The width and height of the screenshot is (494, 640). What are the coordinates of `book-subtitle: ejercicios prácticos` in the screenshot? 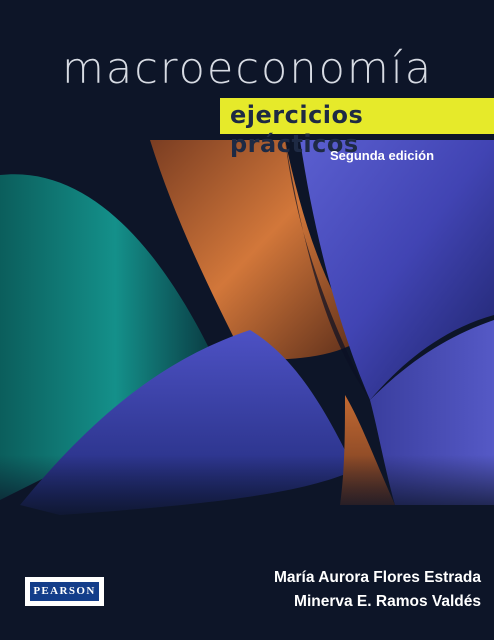 It's located at (297, 129).